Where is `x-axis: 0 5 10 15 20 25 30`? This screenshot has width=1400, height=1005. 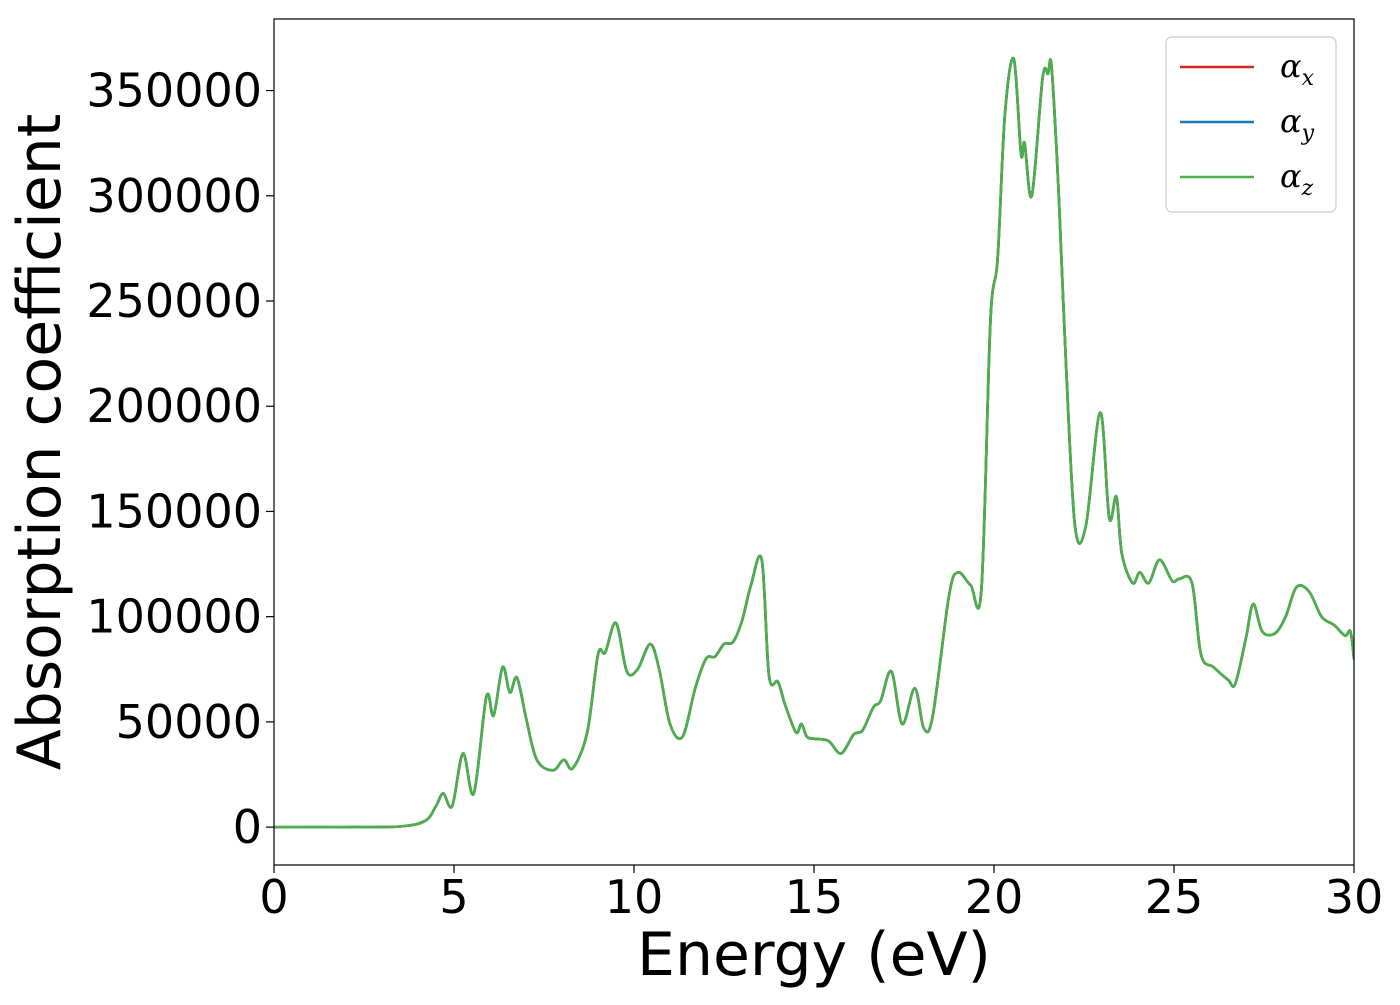
x-axis: 0 5 10 15 20 25 30 is located at coordinates (821, 894).